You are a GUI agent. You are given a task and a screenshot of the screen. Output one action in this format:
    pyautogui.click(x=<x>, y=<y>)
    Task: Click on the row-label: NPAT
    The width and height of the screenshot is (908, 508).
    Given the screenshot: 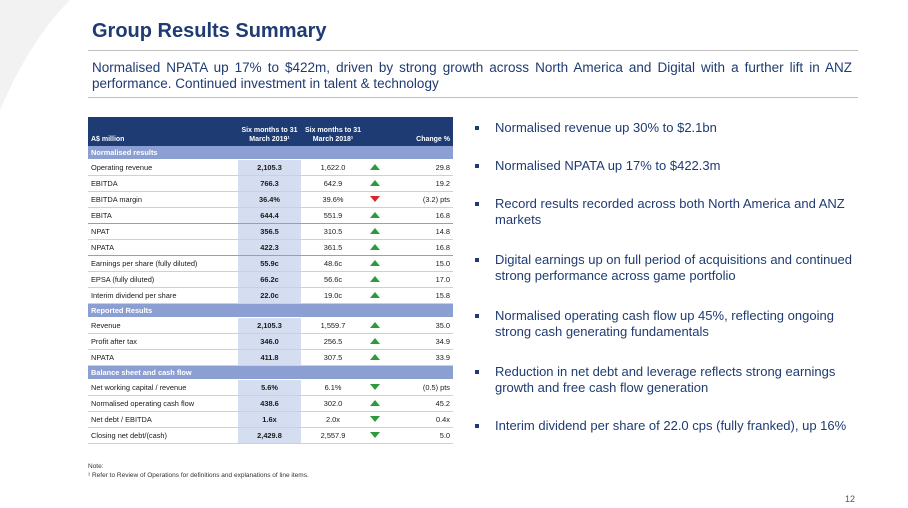 What is the action you would take?
    pyautogui.click(x=163, y=231)
    